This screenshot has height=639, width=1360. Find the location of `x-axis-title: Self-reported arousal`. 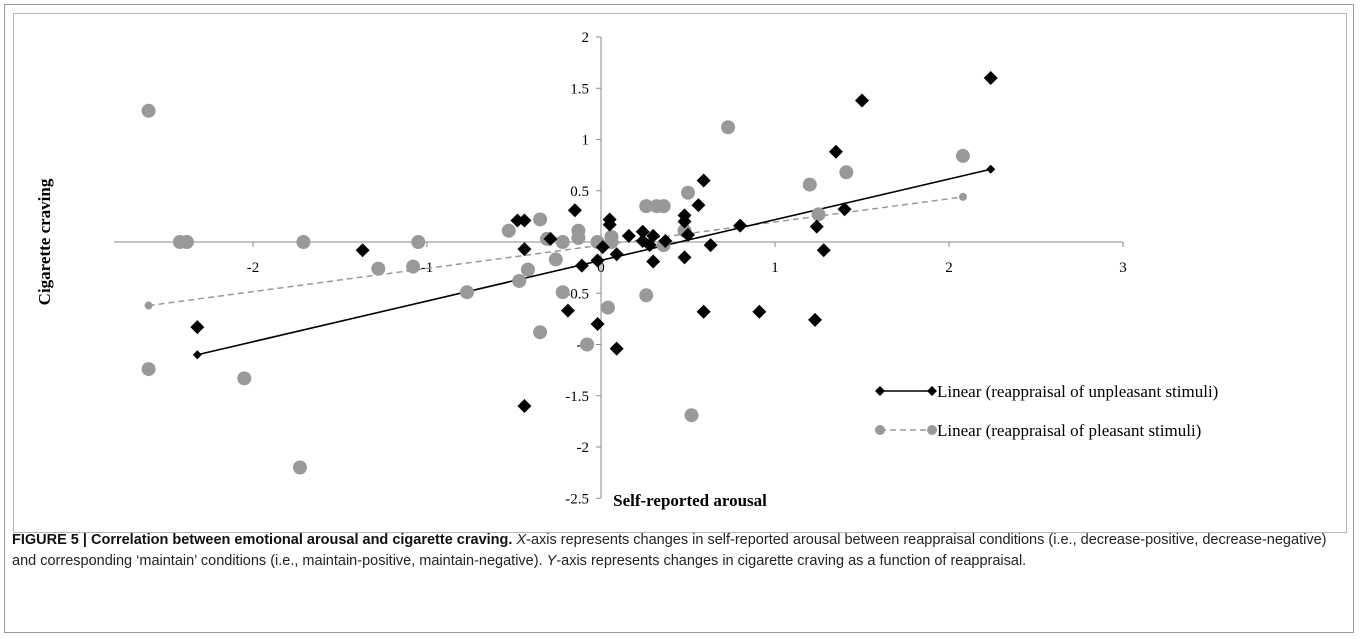

x-axis-title: Self-reported arousal is located at coordinates (690, 500).